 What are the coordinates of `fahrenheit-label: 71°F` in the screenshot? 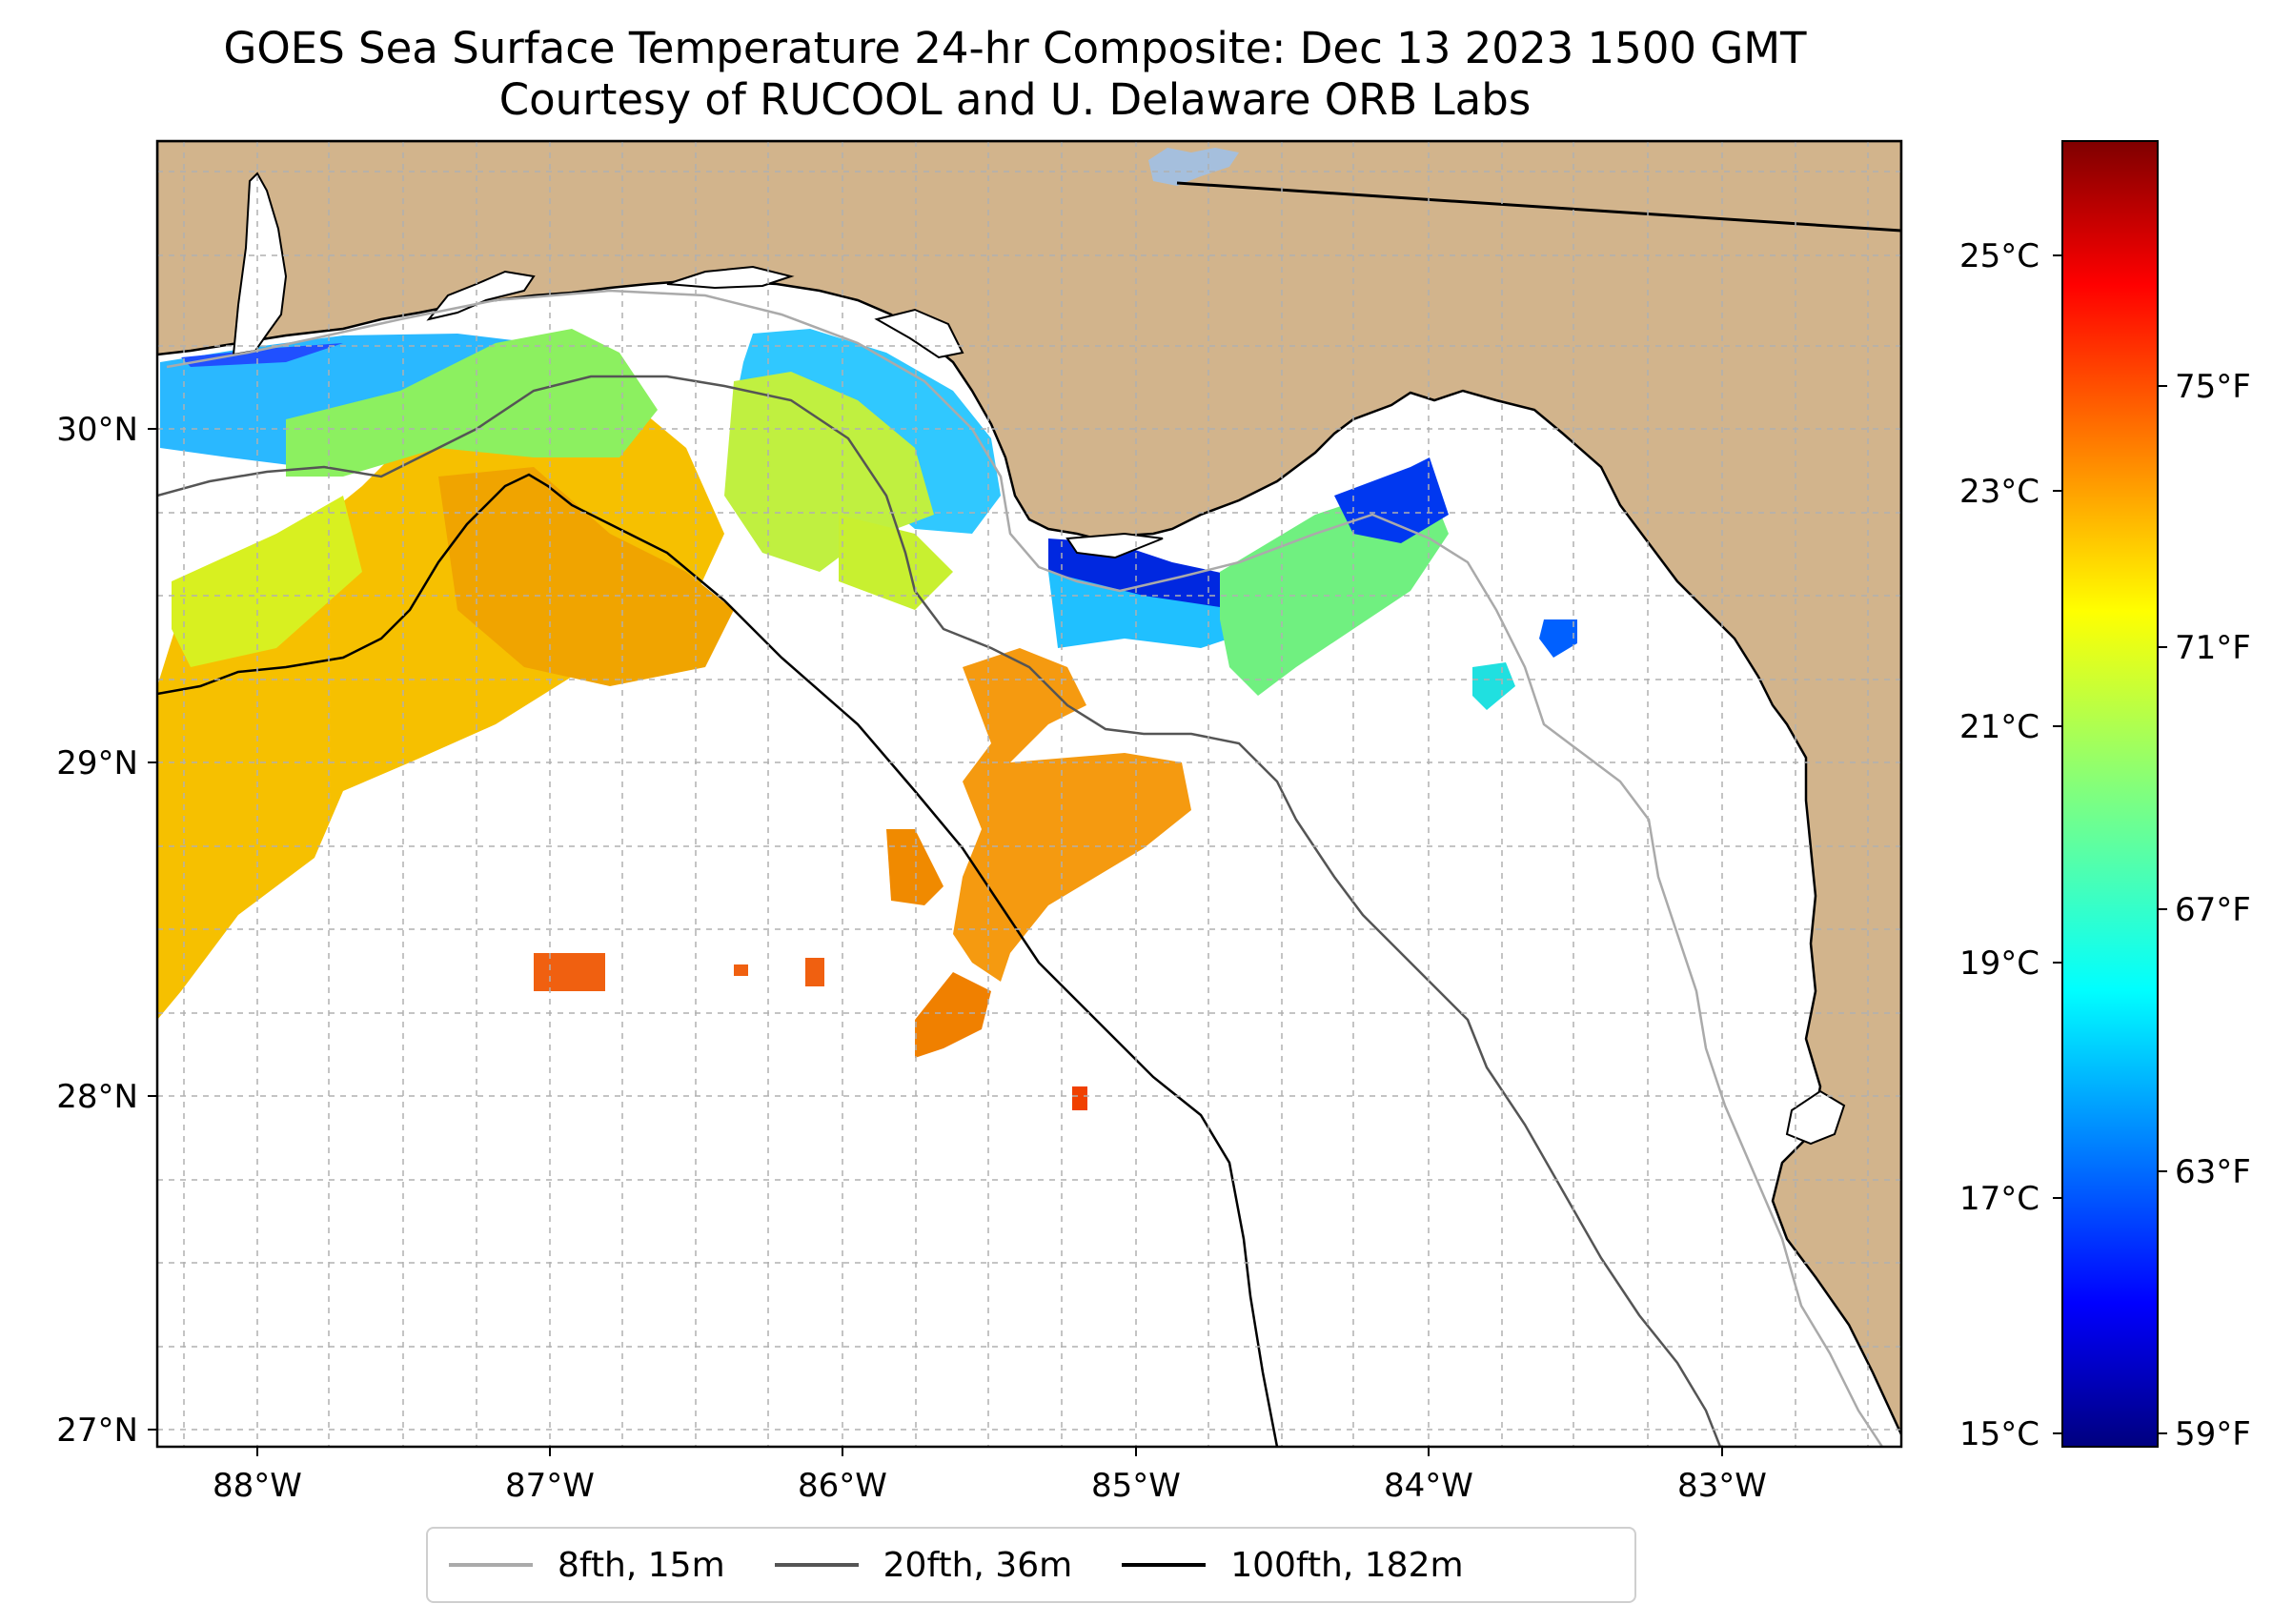 It's located at (2213, 648).